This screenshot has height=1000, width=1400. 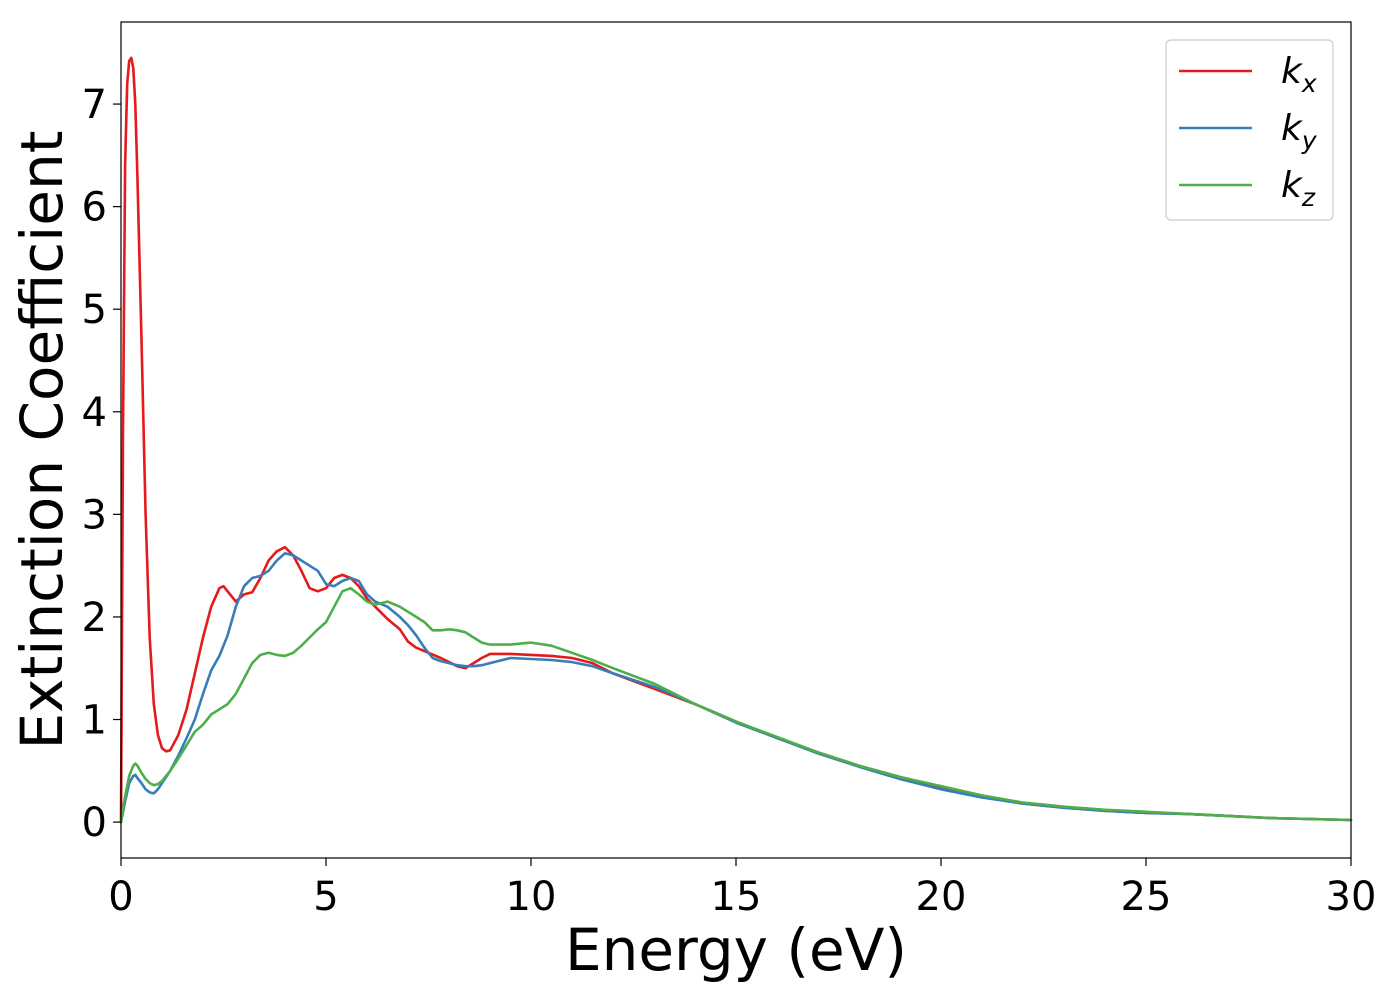 What do you see at coordinates (1351, 897) in the screenshot?
I see `x-tick-label: 30` at bounding box center [1351, 897].